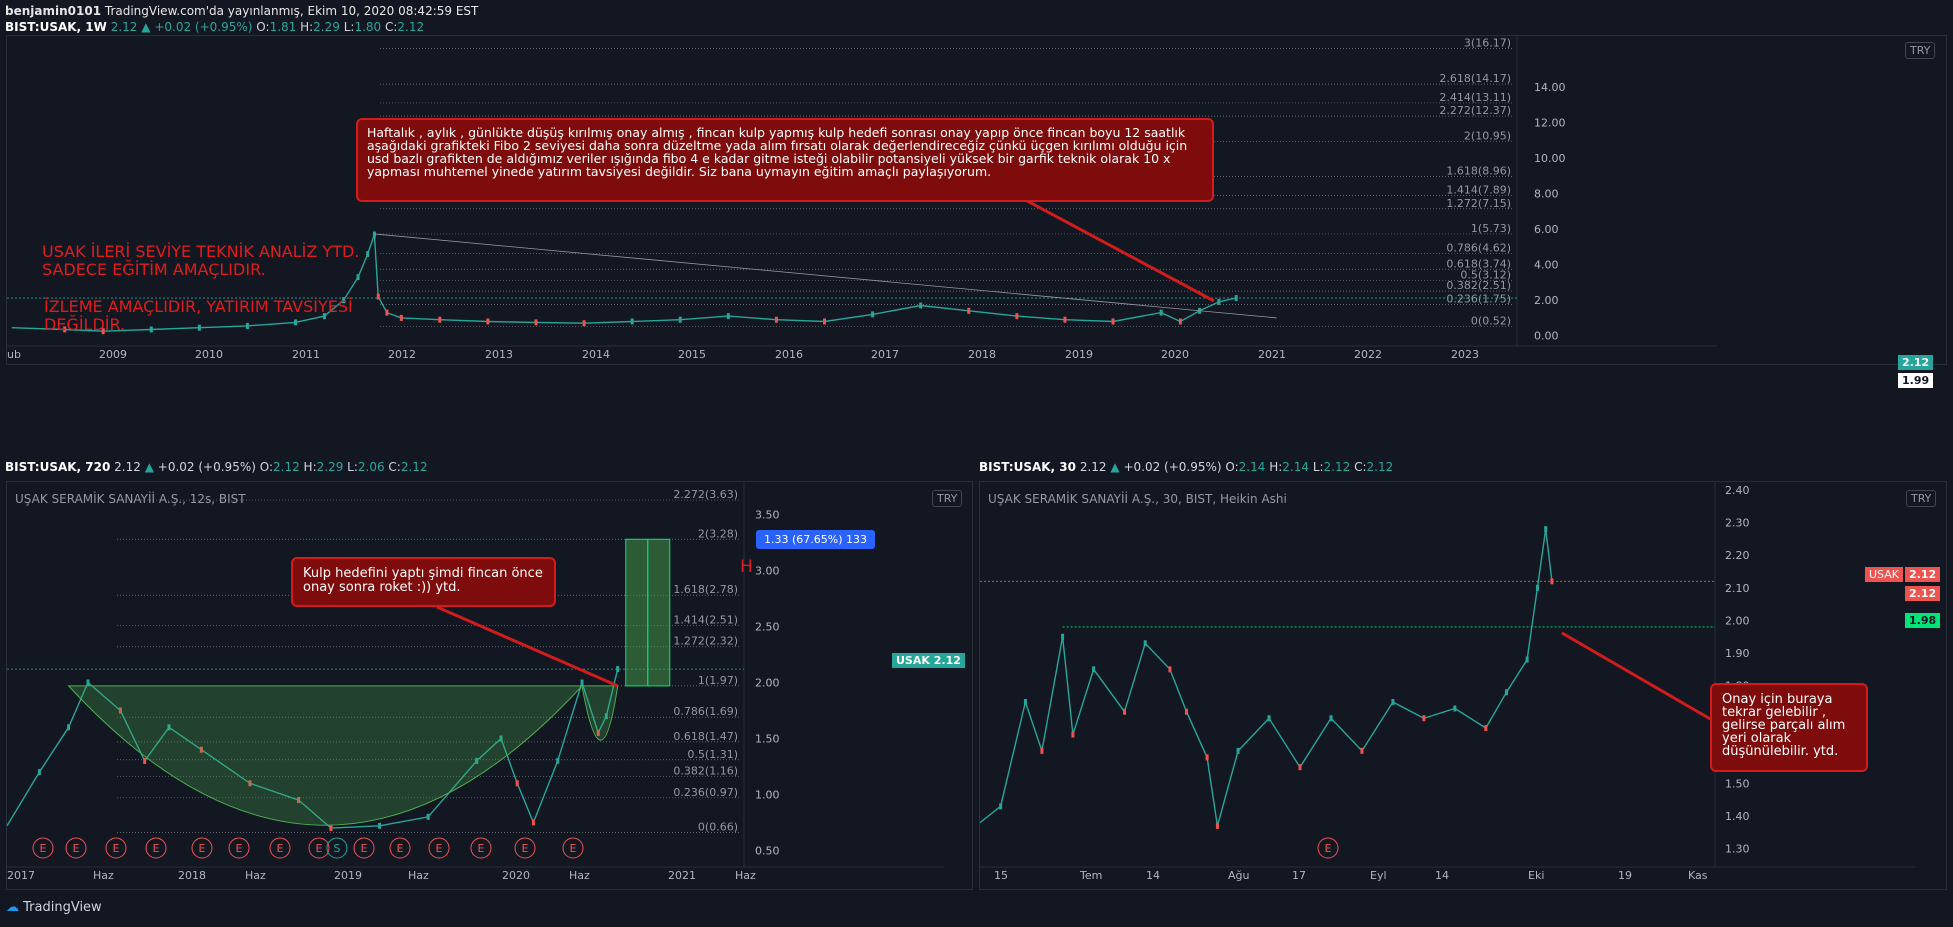 This screenshot has width=1953, height=927. Describe the element at coordinates (692, 354) in the screenshot. I see `x-tick-label: 2015` at that location.